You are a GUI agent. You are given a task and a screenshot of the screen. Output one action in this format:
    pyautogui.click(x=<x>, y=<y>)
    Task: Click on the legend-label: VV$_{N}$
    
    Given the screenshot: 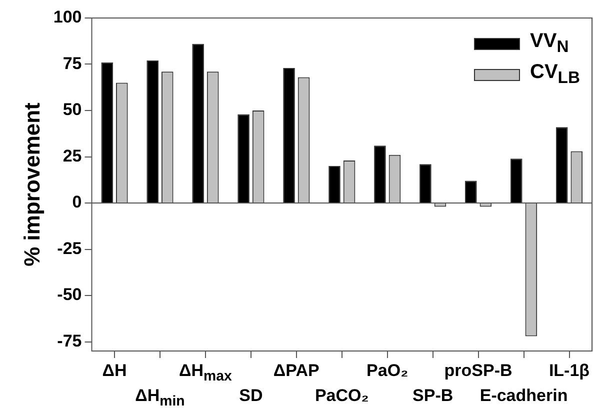 What is the action you would take?
    pyautogui.click(x=549, y=43)
    